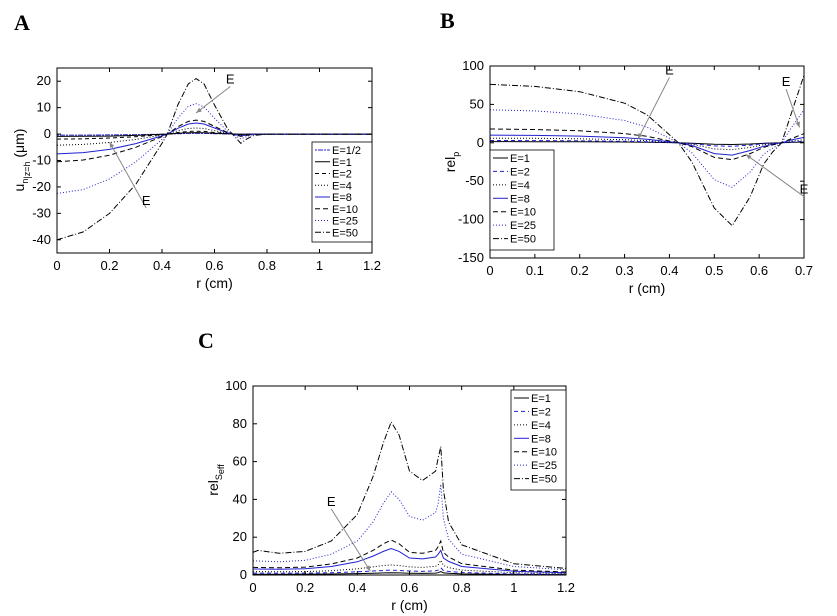 The height and width of the screenshot is (616, 837). I want to click on legend: E=1/2E=1E=2E=4E=8E=10E=25E=50, so click(342, 192).